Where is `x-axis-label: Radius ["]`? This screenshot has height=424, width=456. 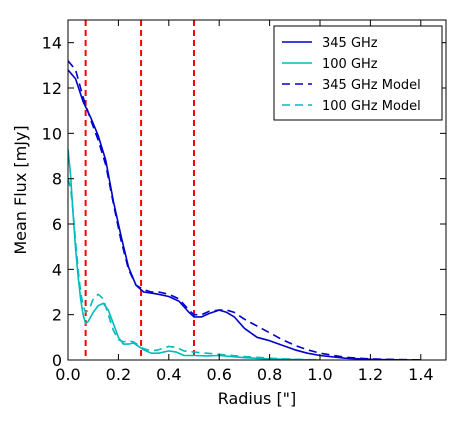
x-axis-label: Radius ["] is located at coordinates (257, 398).